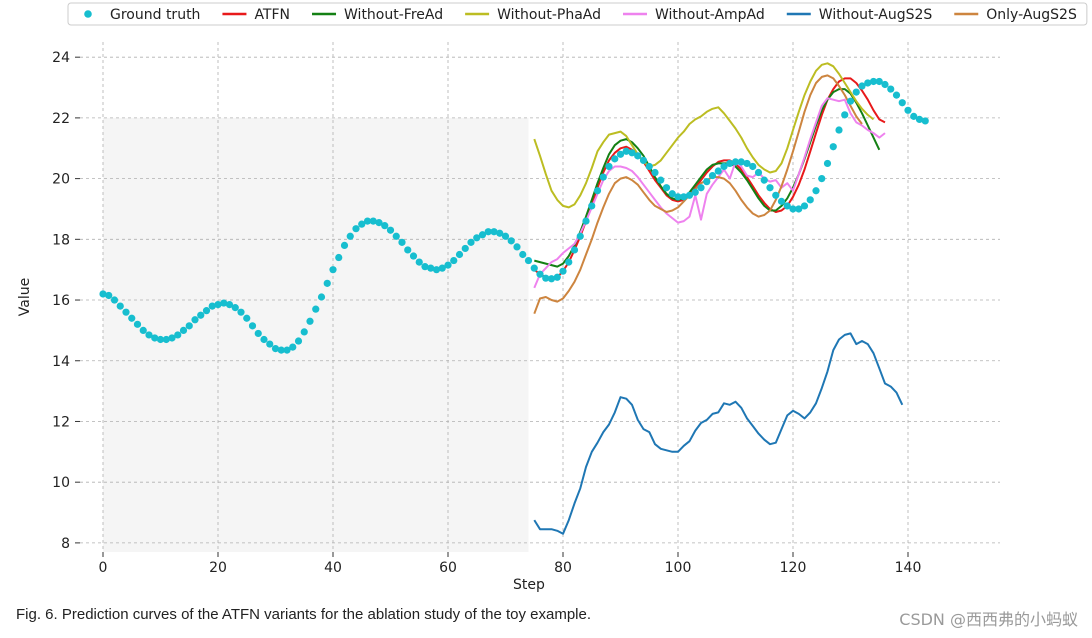 The width and height of the screenshot is (1092, 638). Describe the element at coordinates (65, 544) in the screenshot. I see `y-tick-label: 8` at that location.